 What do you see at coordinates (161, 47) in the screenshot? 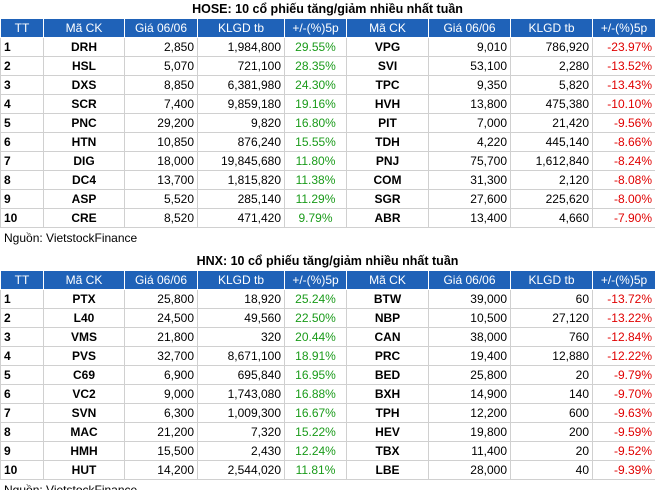
I see `gainer-price: 2,850` at bounding box center [161, 47].